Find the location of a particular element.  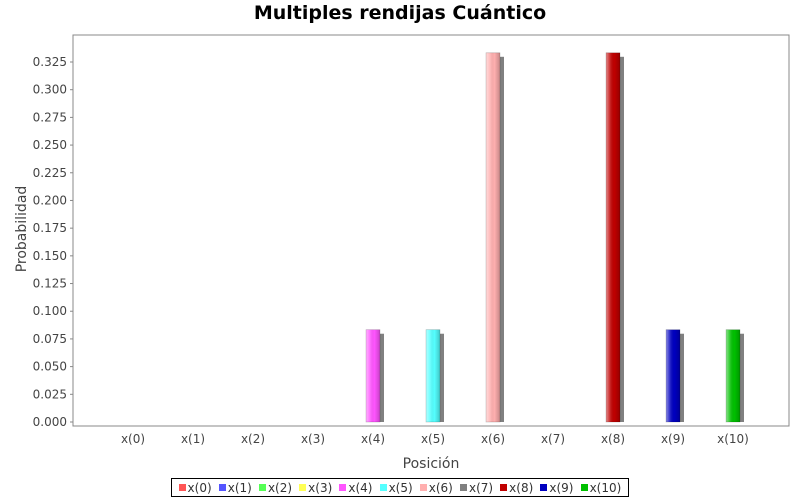

legend-label: x(5) is located at coordinates (400, 487).